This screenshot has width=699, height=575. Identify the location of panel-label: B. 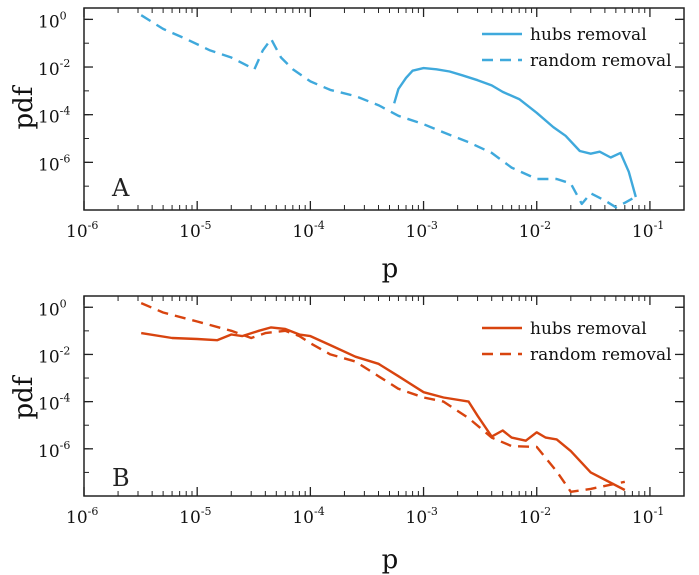
(121, 478).